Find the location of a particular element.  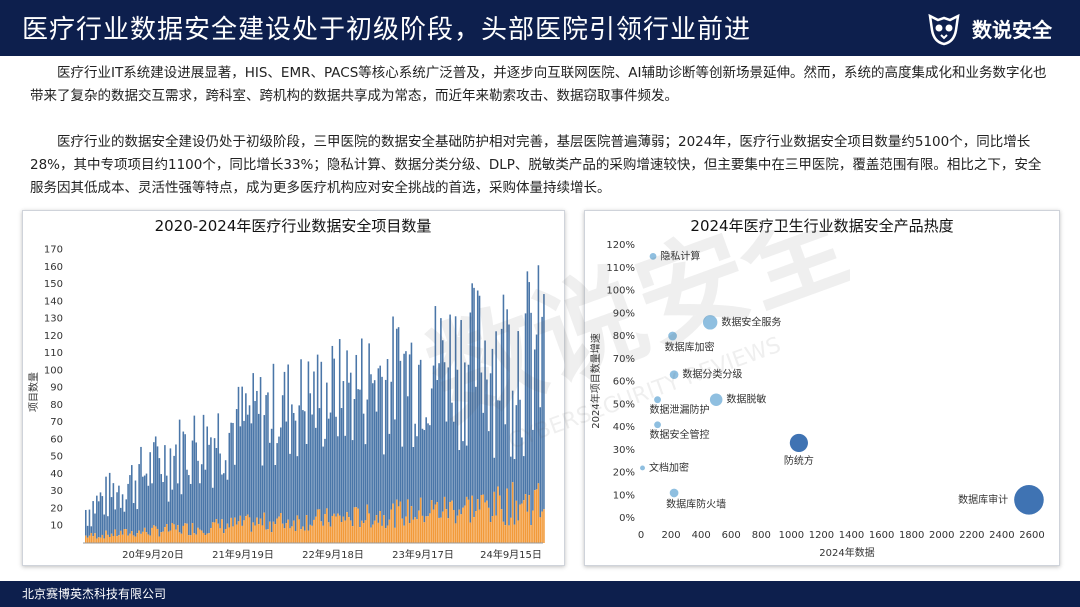

y-tick-label: 40% is located at coordinates (624, 427).